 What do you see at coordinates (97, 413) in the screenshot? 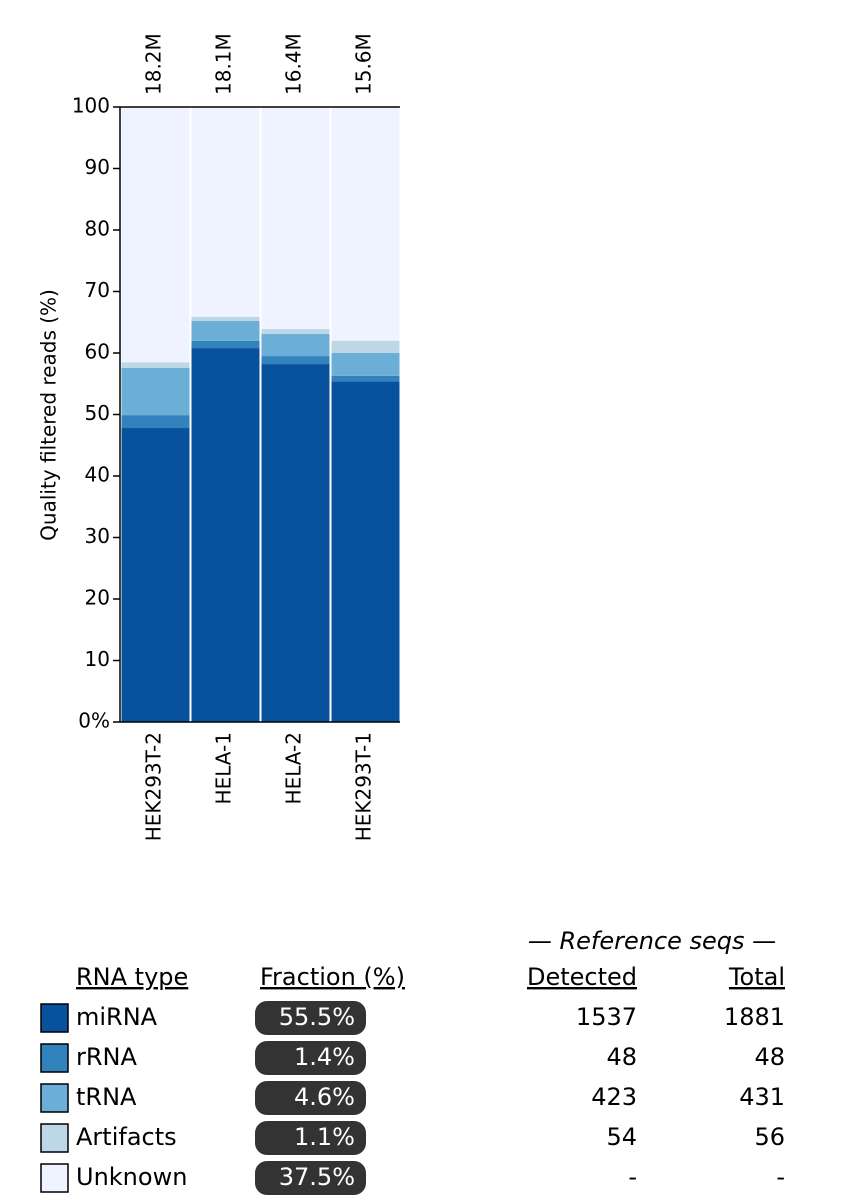
I see `y-tick-label: 50` at bounding box center [97, 413].